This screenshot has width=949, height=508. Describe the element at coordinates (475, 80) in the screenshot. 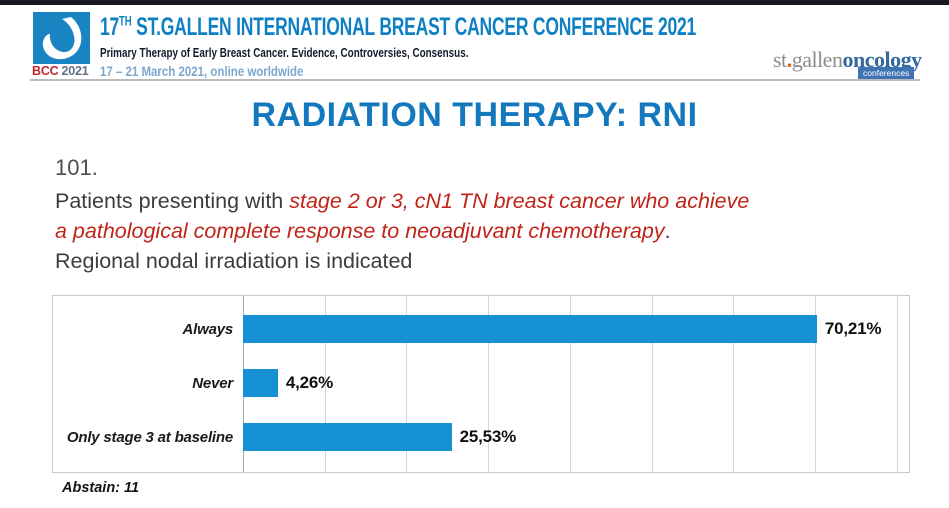

I see `header-divider` at that location.